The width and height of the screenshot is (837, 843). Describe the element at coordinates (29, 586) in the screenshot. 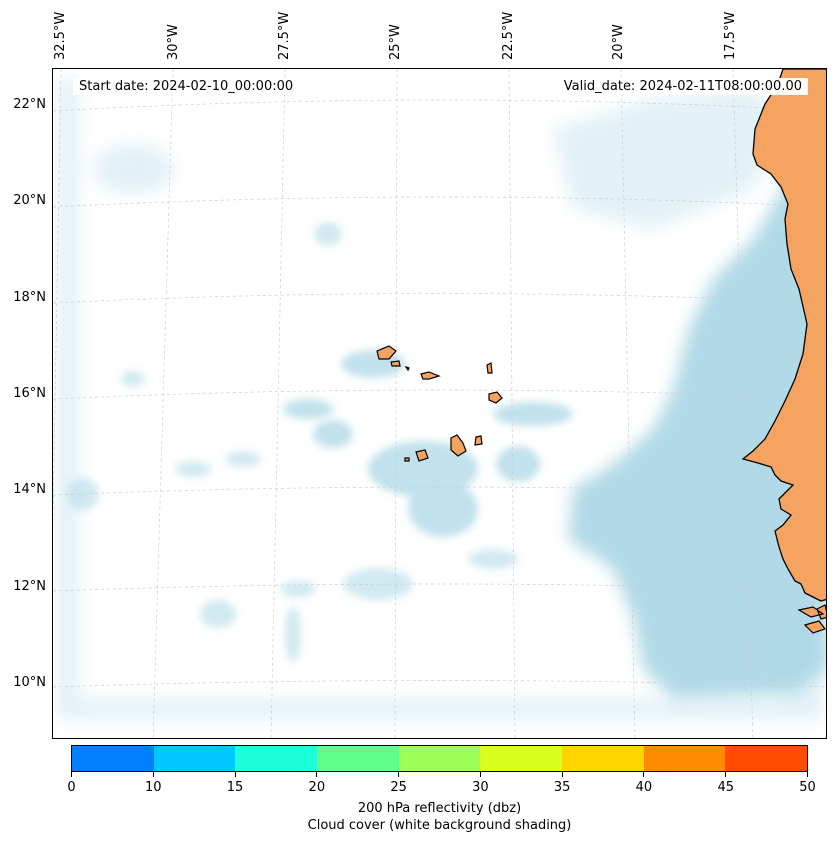

I see `lat-label-12n: 12°N` at that location.